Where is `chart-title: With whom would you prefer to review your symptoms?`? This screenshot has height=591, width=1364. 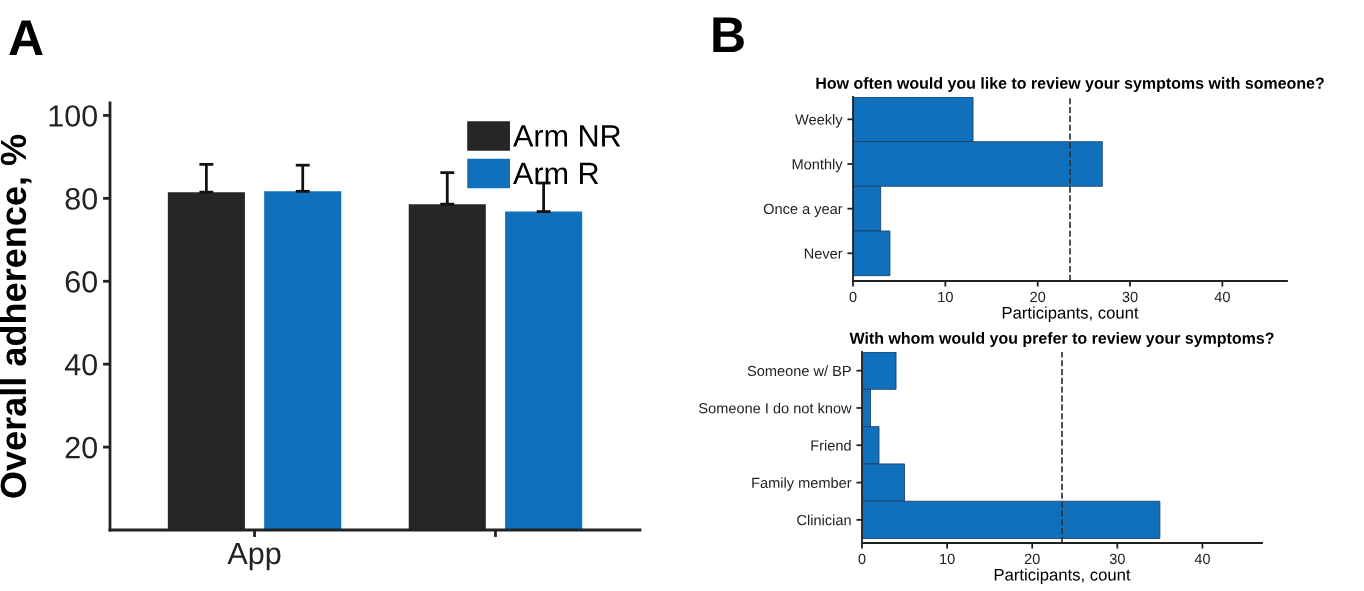 chart-title: With whom would you prefer to review your symptoms? is located at coordinates (1061, 339).